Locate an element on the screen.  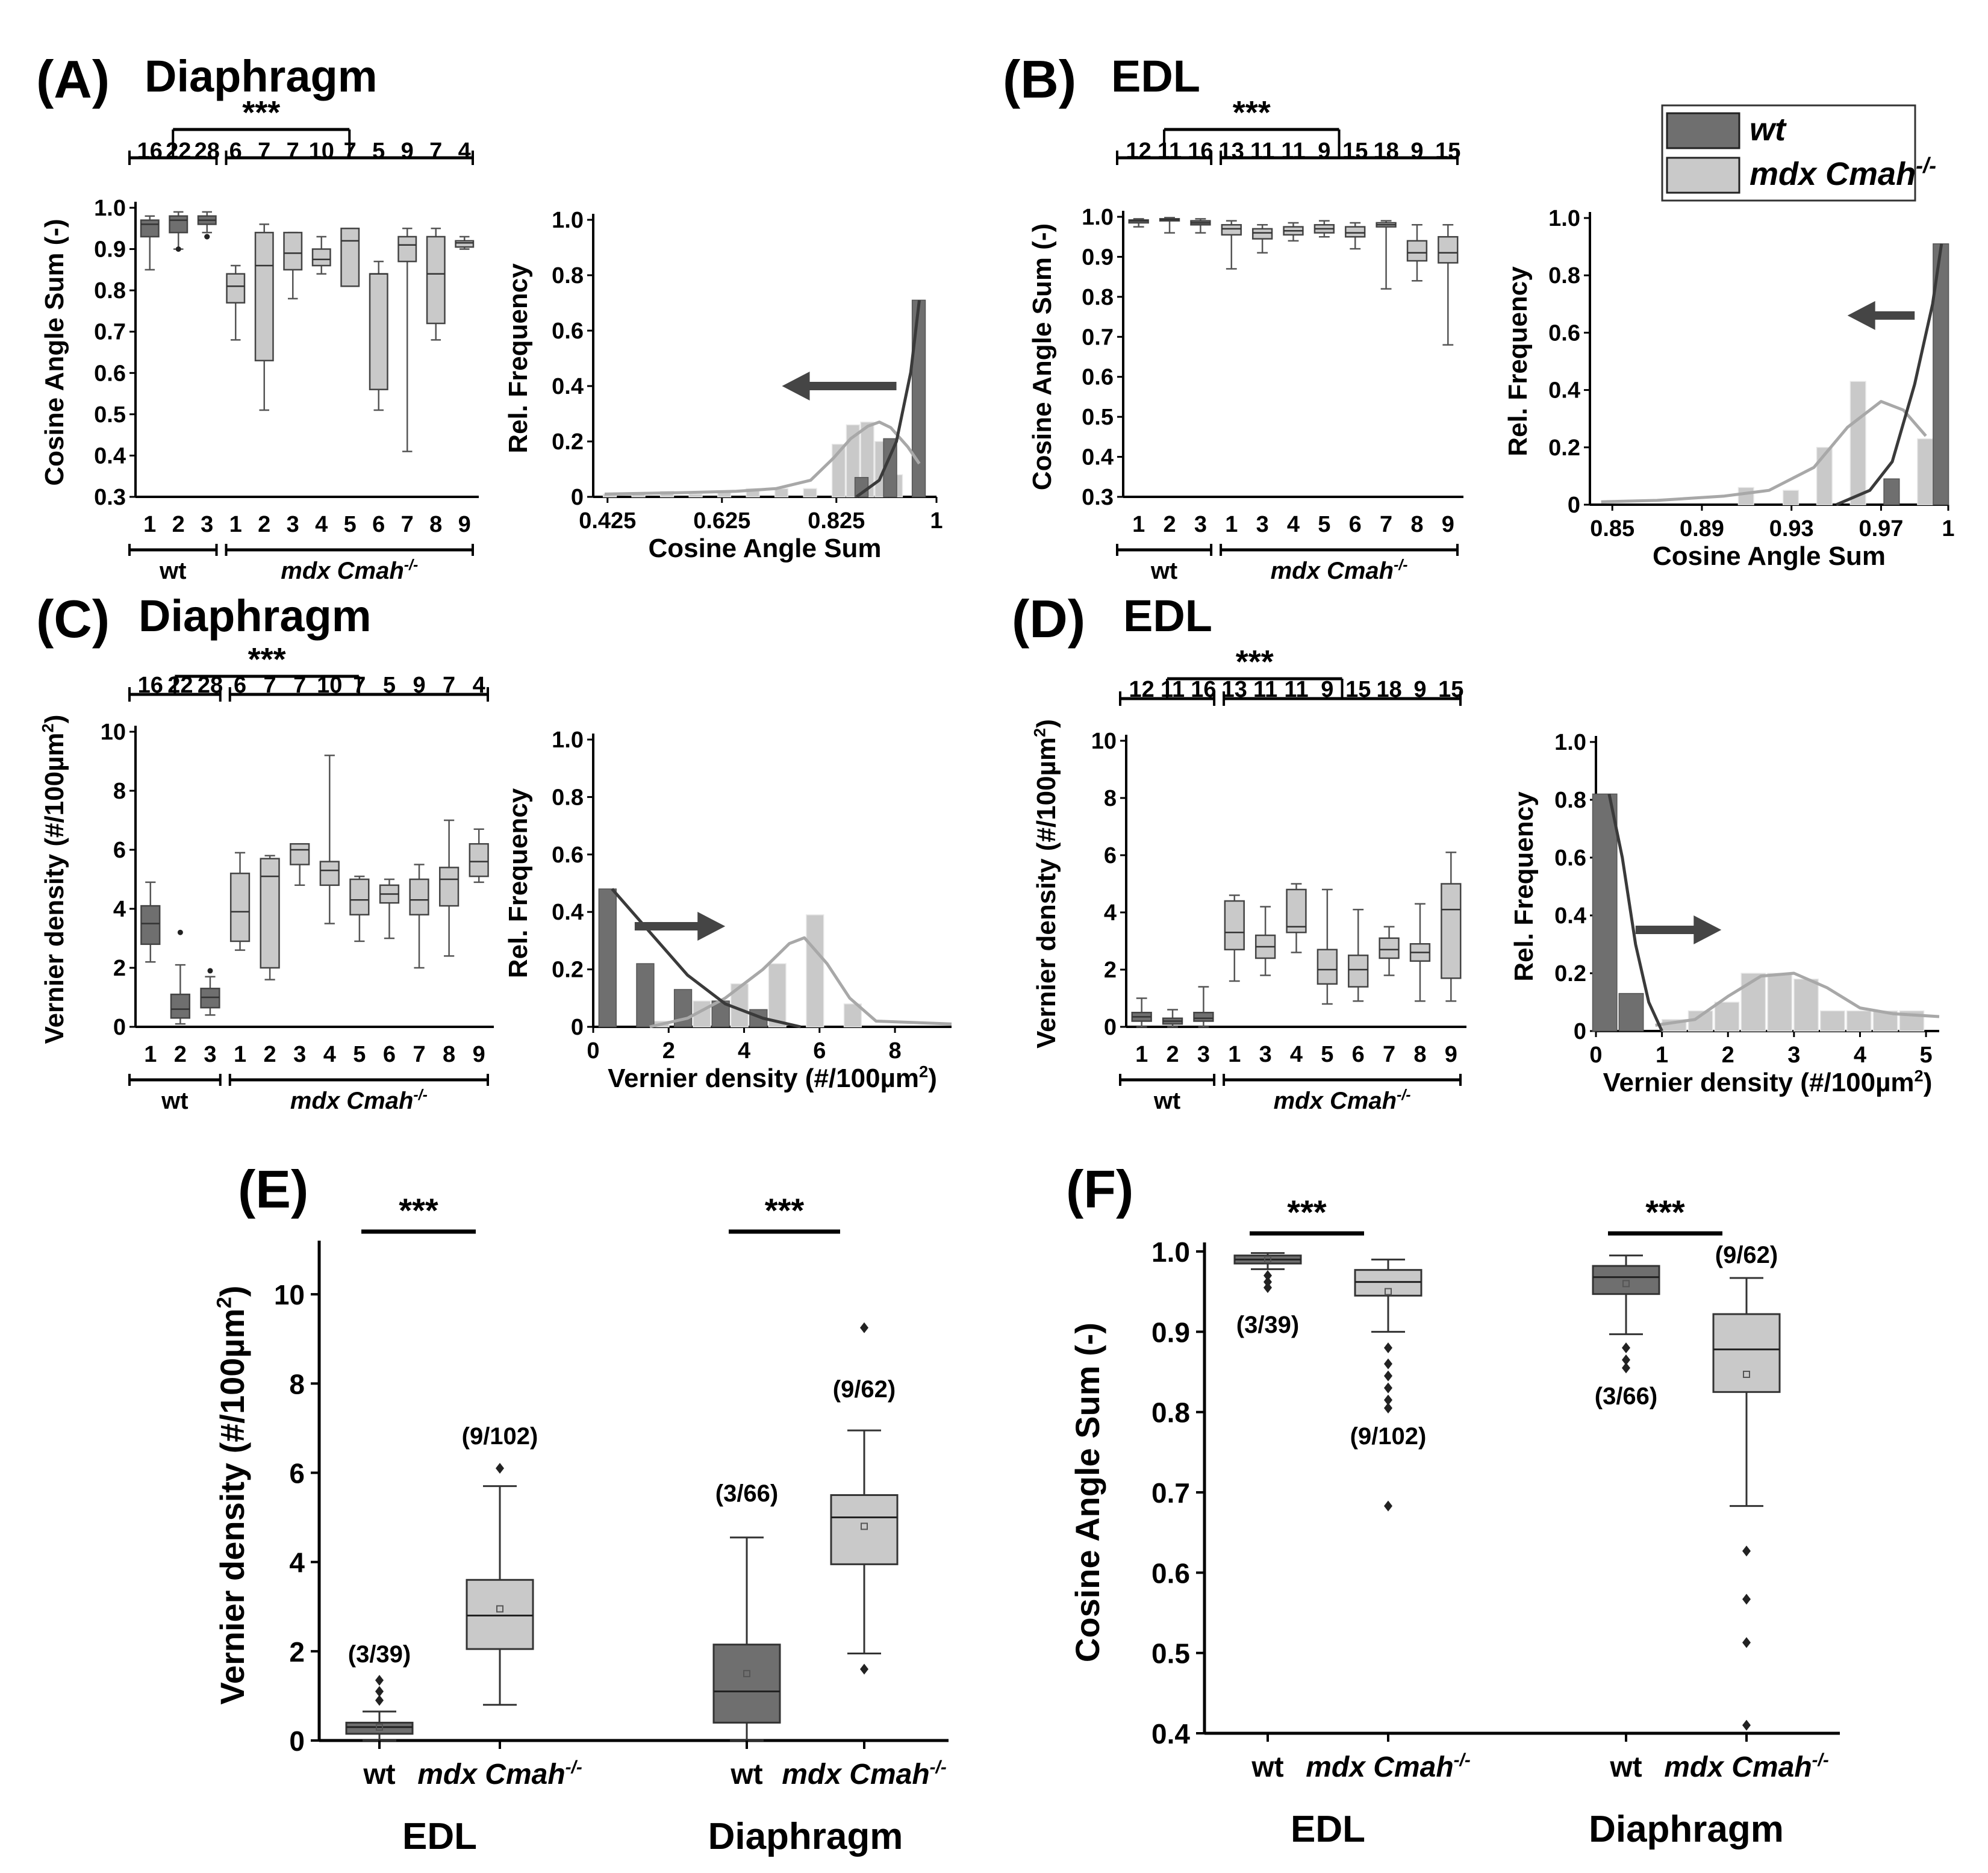
E_box-muscle-label: EDL is located at coordinates (440, 1837).